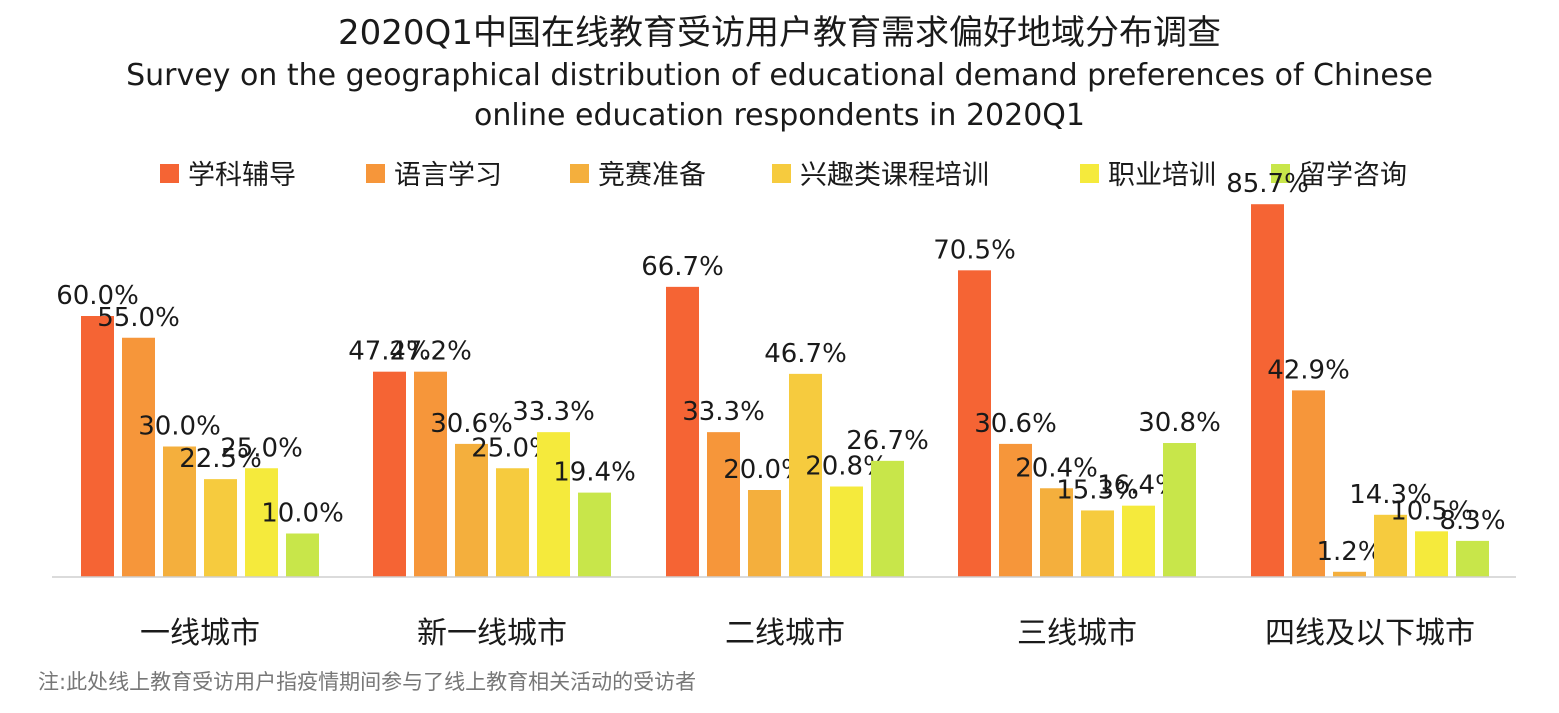 This screenshot has height=713, width=1559. What do you see at coordinates (785, 633) in the screenshot?
I see `x-tick-label: 二线城市` at bounding box center [785, 633].